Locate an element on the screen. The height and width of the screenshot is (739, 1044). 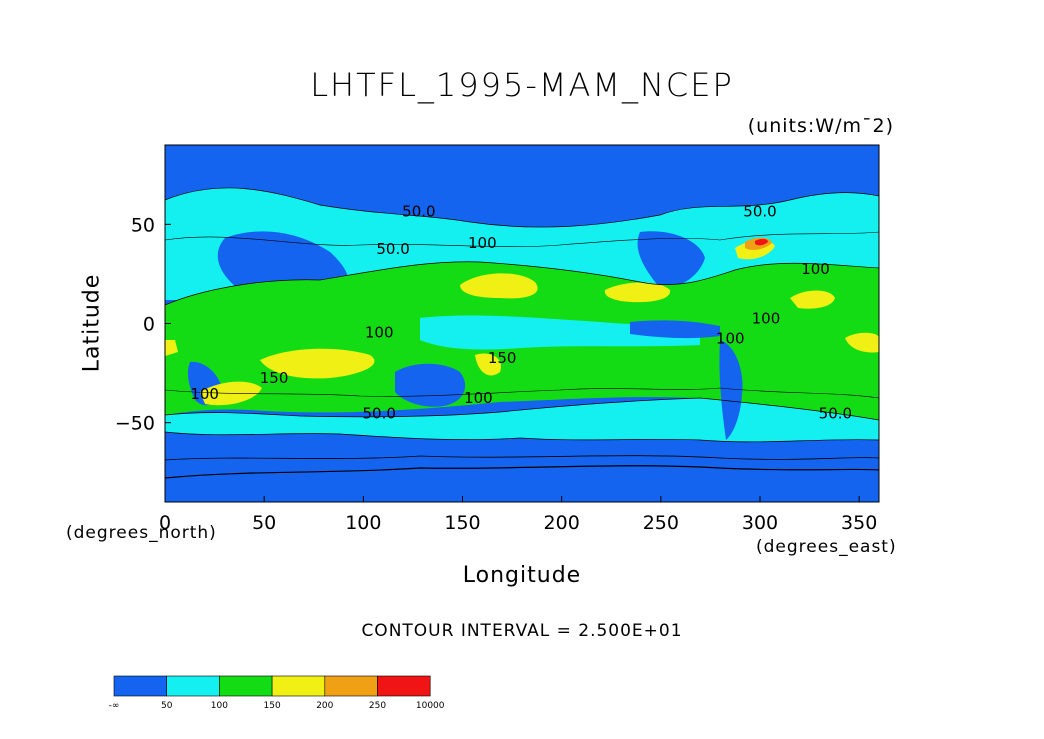
field-land-southamerica is located at coordinates (731, 390).